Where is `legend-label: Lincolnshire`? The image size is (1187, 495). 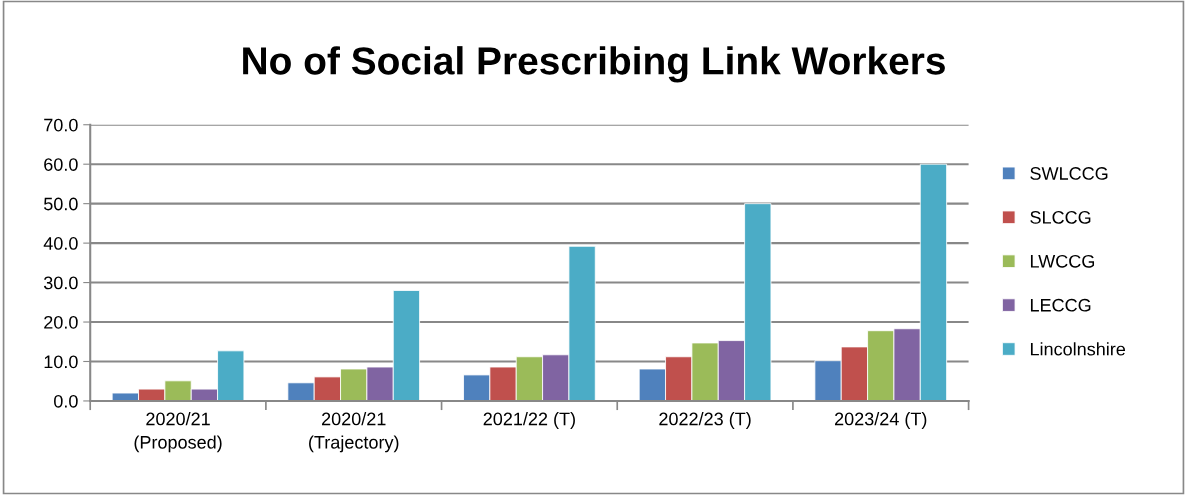
legend-label: Lincolnshire is located at coordinates (1078, 349).